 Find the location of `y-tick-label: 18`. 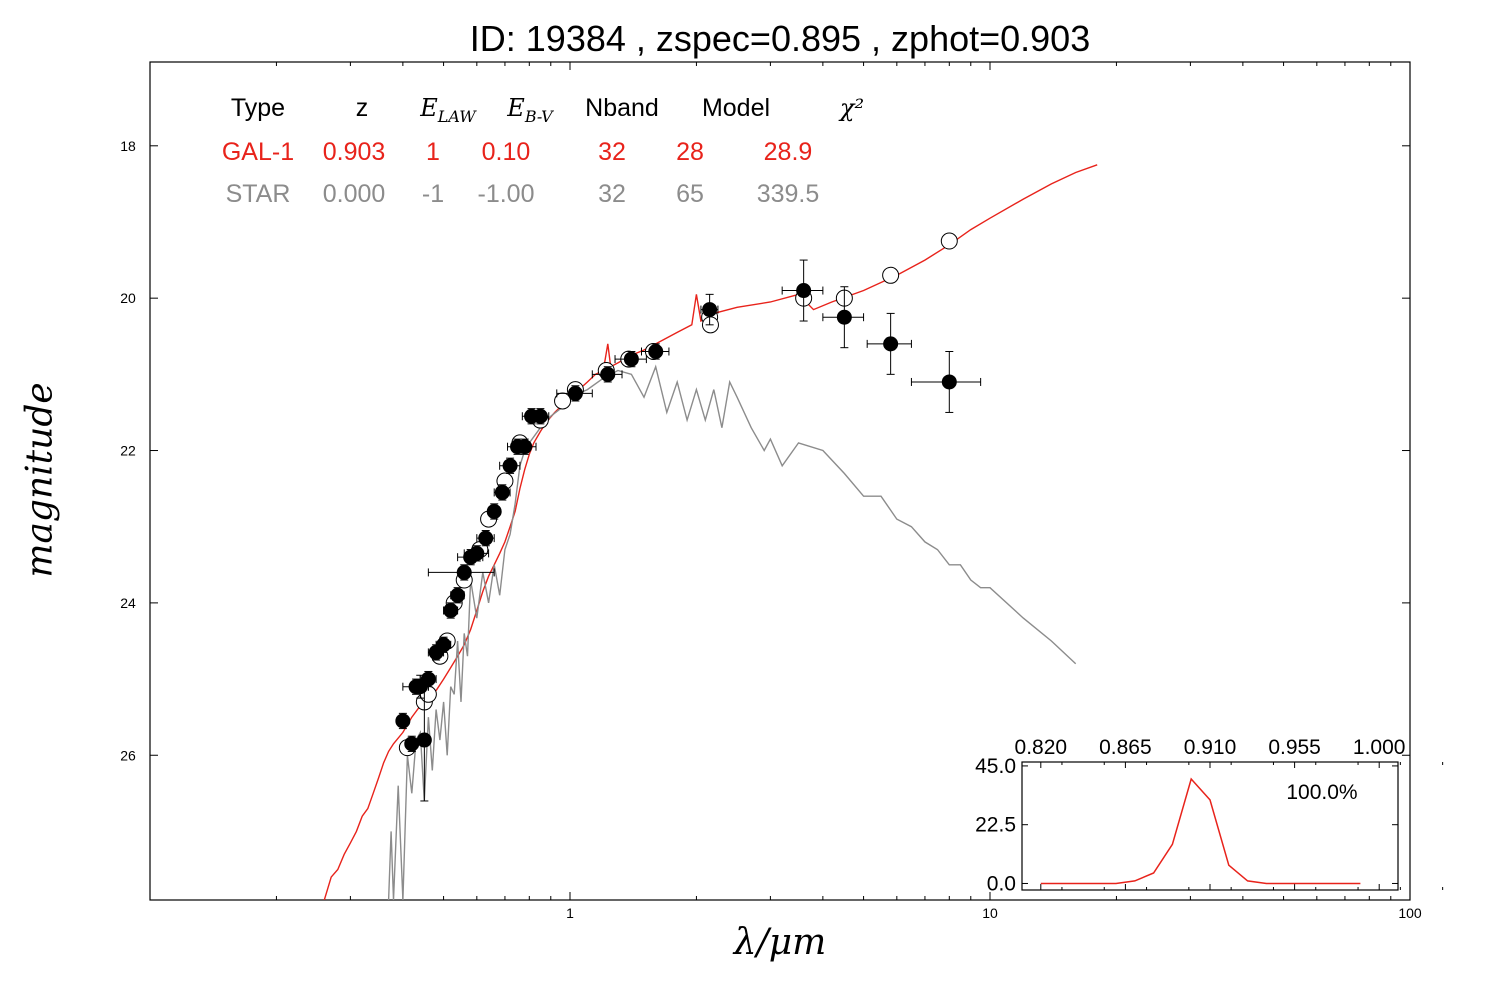

y-tick-label: 18 is located at coordinates (128, 146).